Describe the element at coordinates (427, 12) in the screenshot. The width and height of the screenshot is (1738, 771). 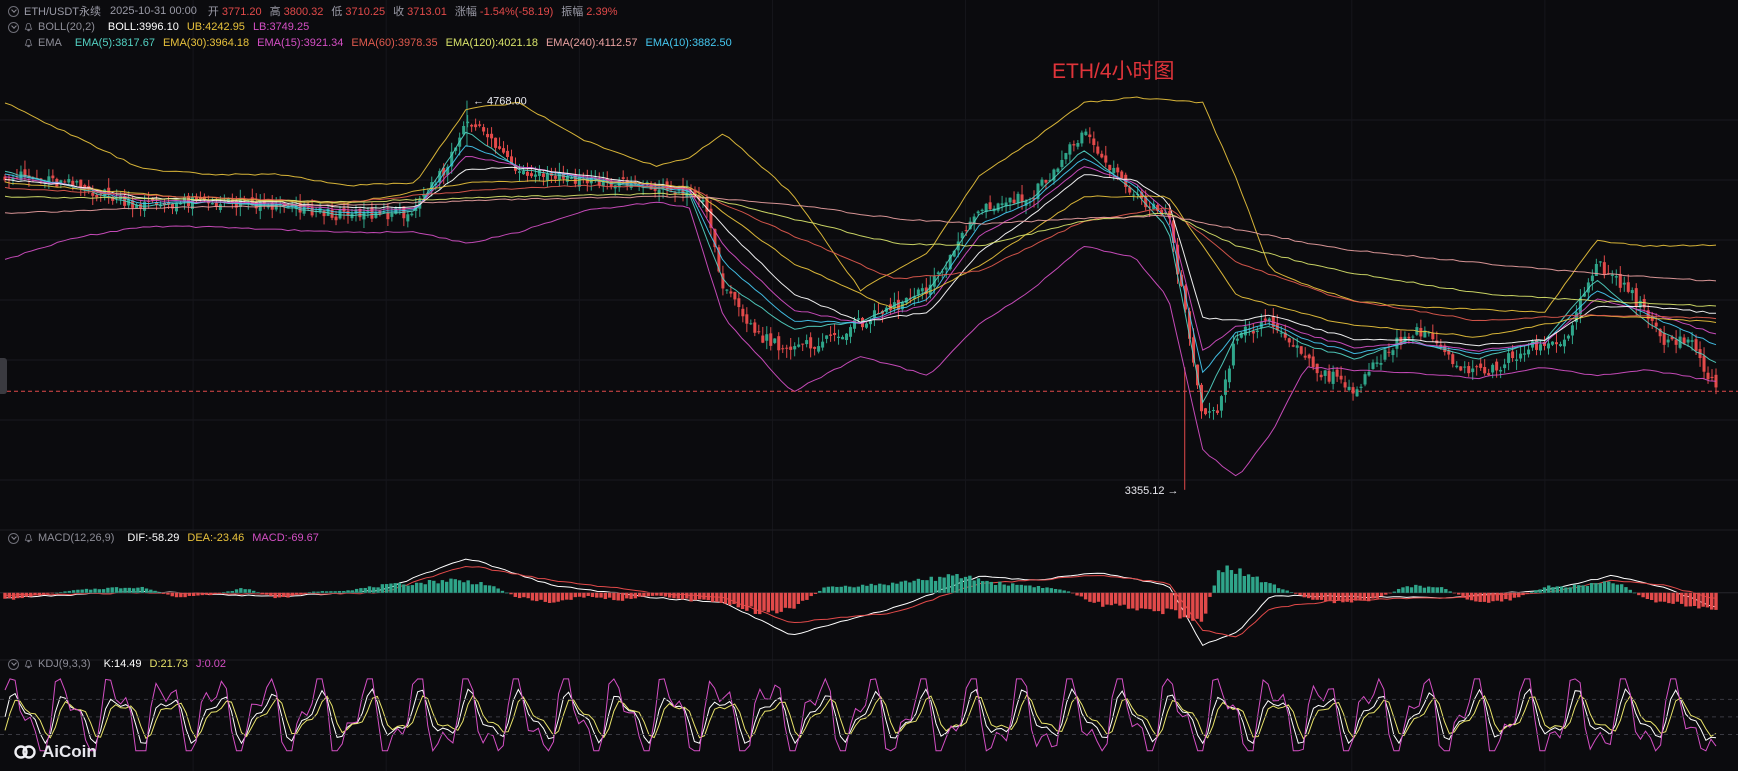
I see `ohlc-value: 3713.01` at that location.